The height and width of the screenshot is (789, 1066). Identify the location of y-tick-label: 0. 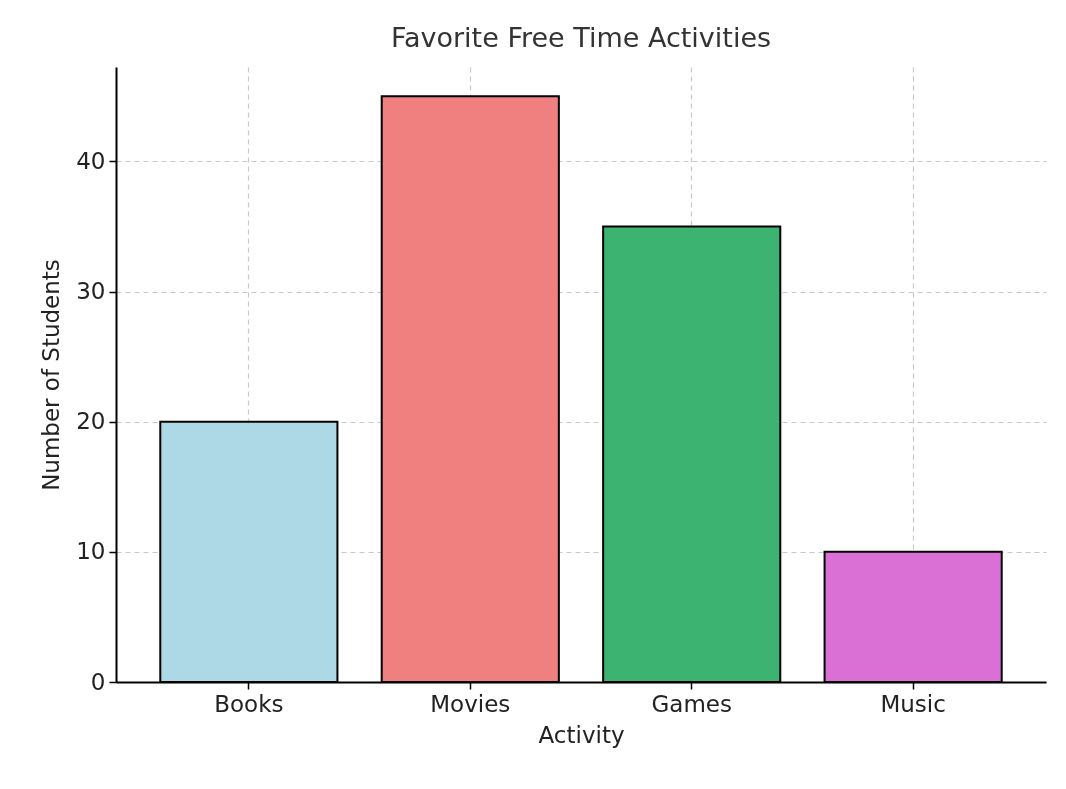
(98, 681).